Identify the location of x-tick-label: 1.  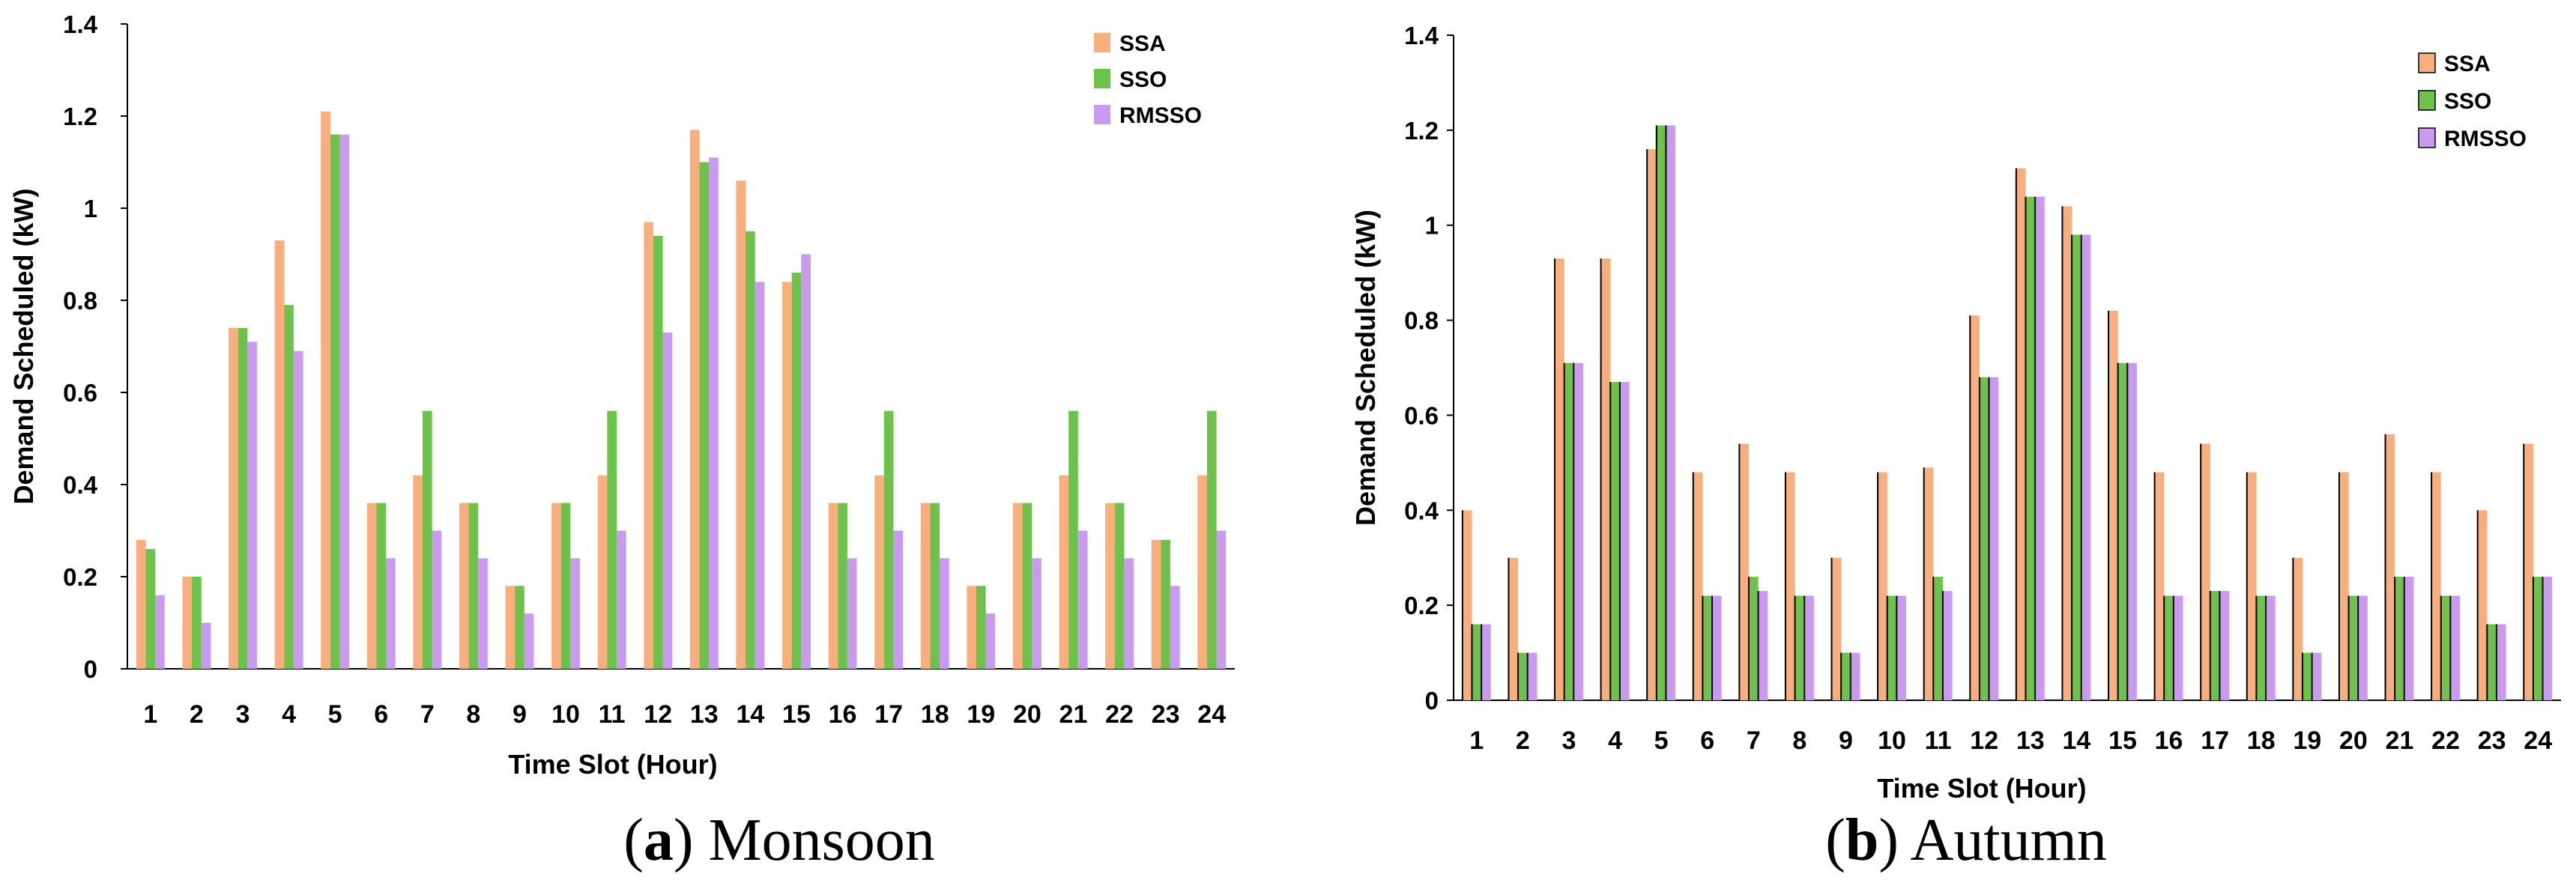
(150, 714).